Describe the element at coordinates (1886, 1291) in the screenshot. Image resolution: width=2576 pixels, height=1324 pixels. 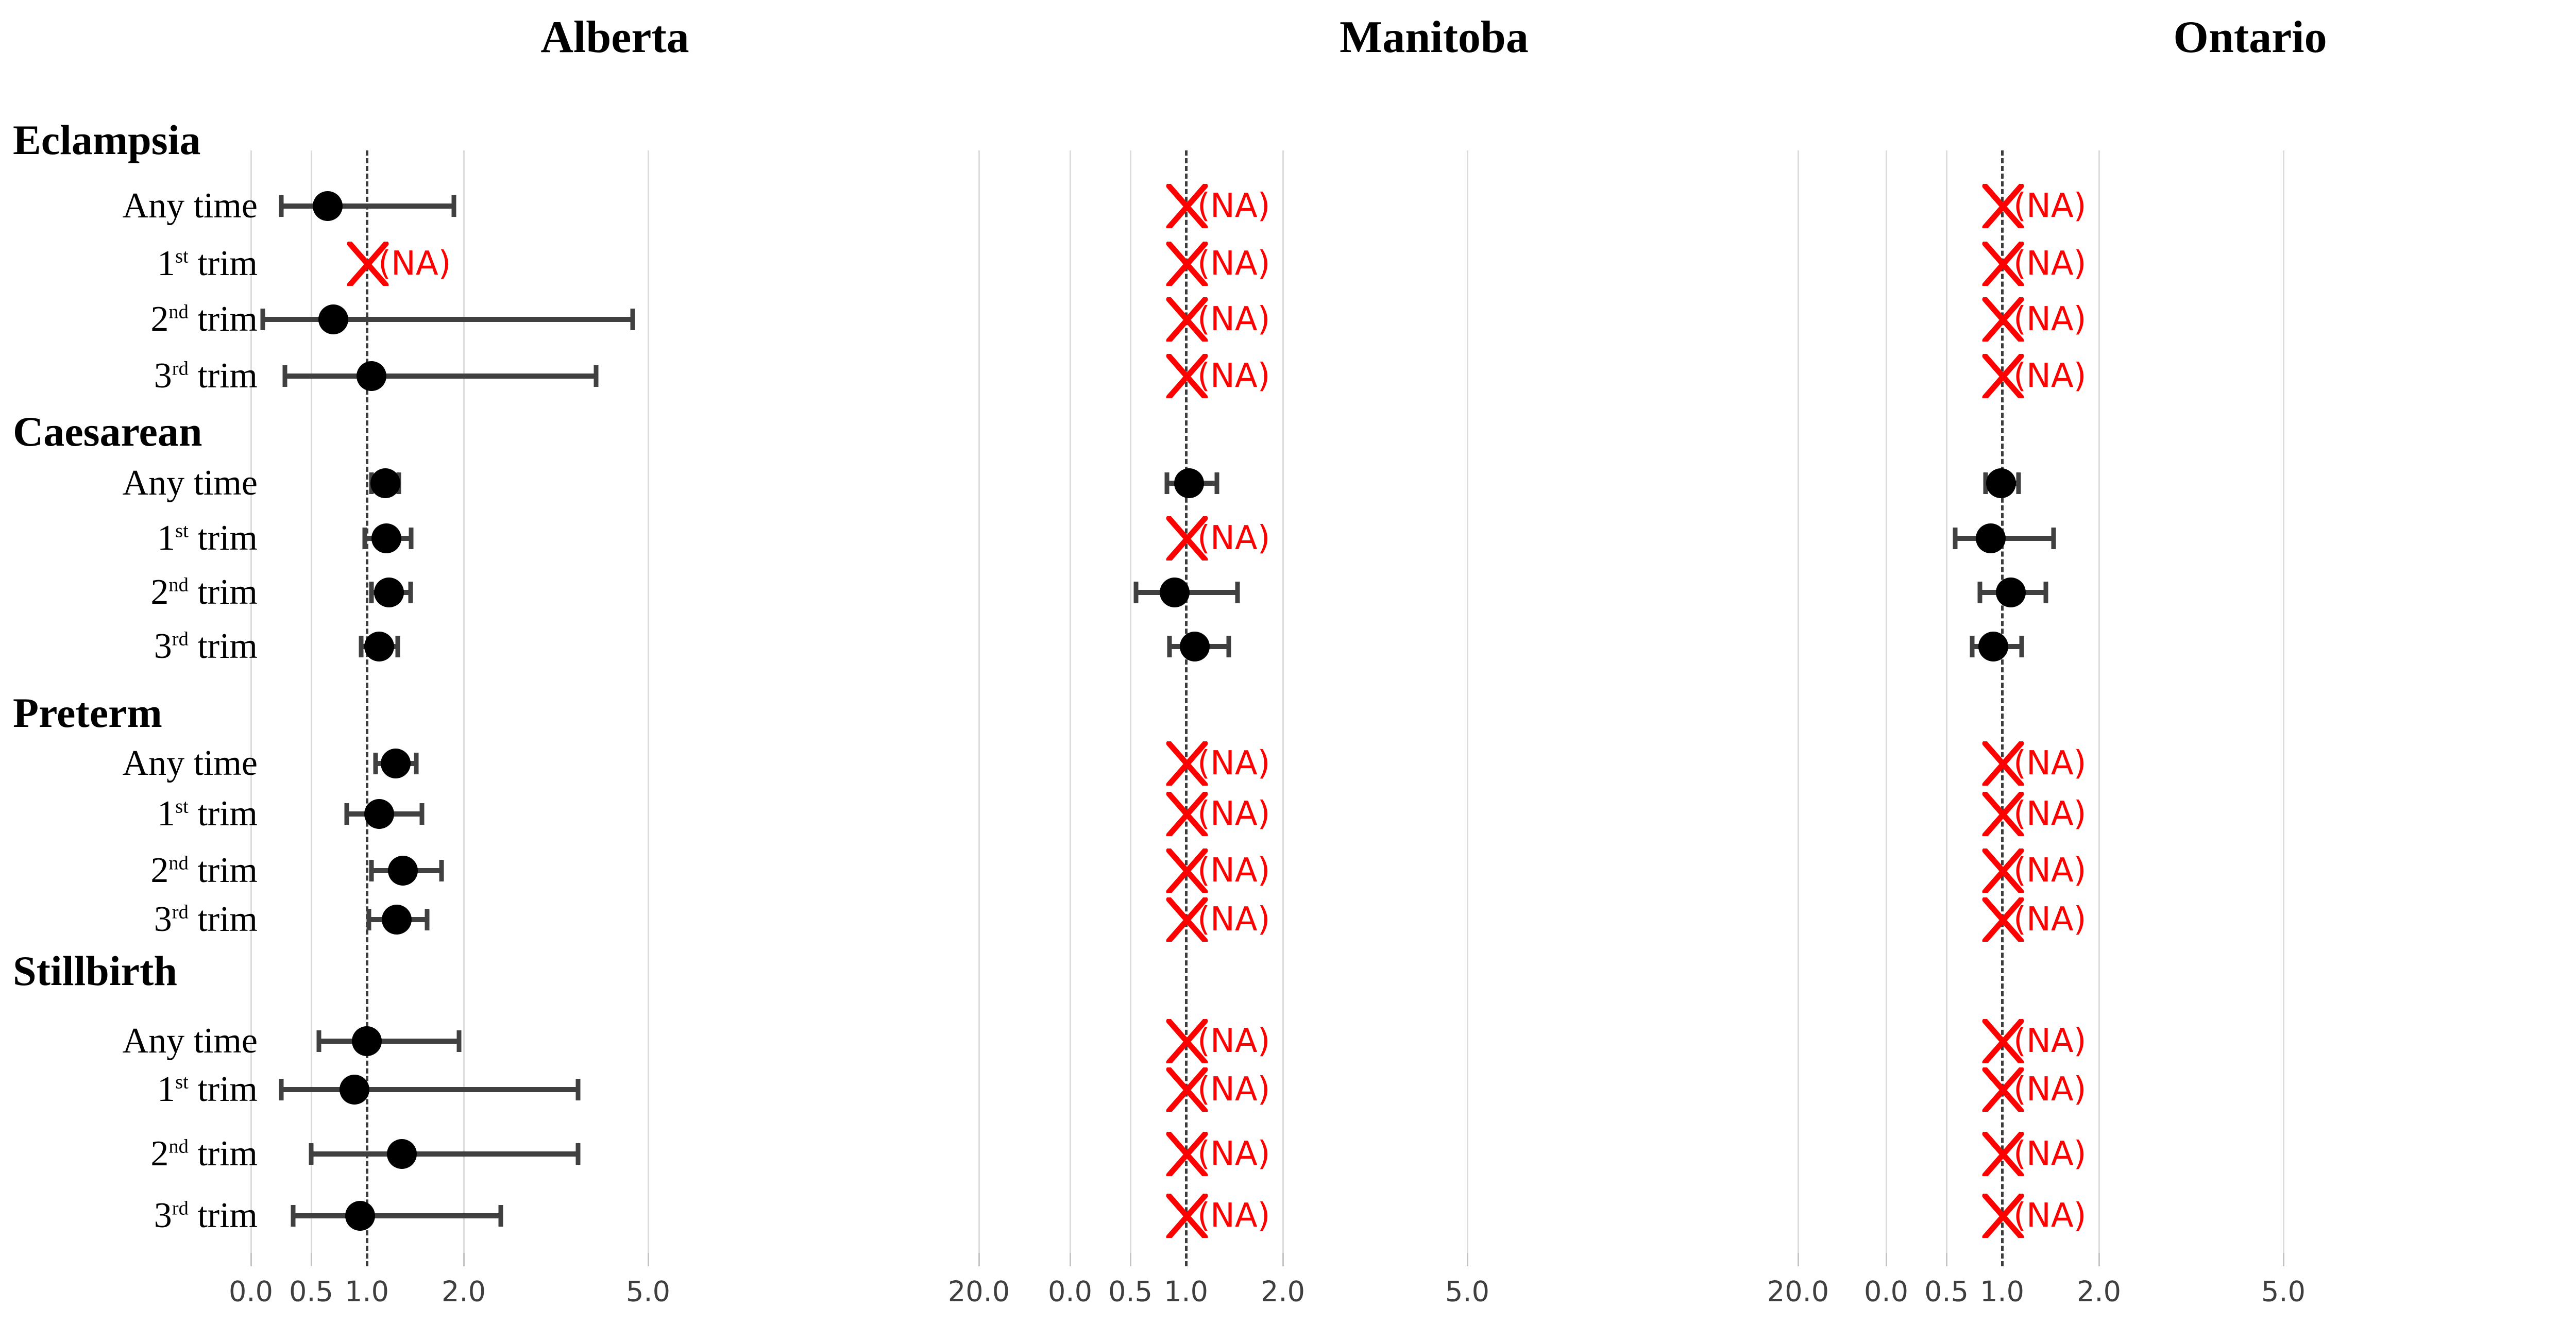
I see `axis-tick-label: 0.0` at that location.